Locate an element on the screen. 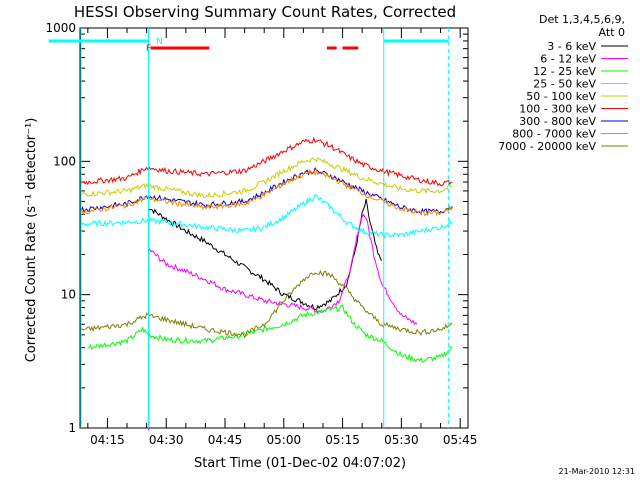  x-tick-label: 05:30 is located at coordinates (401, 440).